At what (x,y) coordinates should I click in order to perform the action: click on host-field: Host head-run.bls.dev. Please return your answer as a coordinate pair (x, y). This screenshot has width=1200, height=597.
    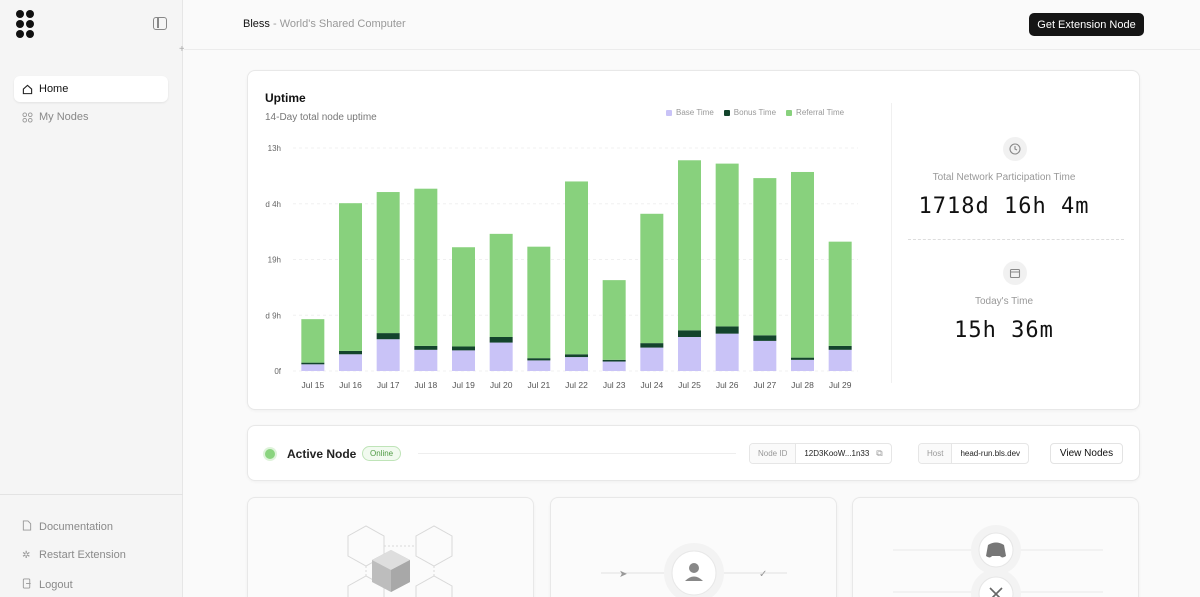
    Looking at the image, I should click on (974, 453).